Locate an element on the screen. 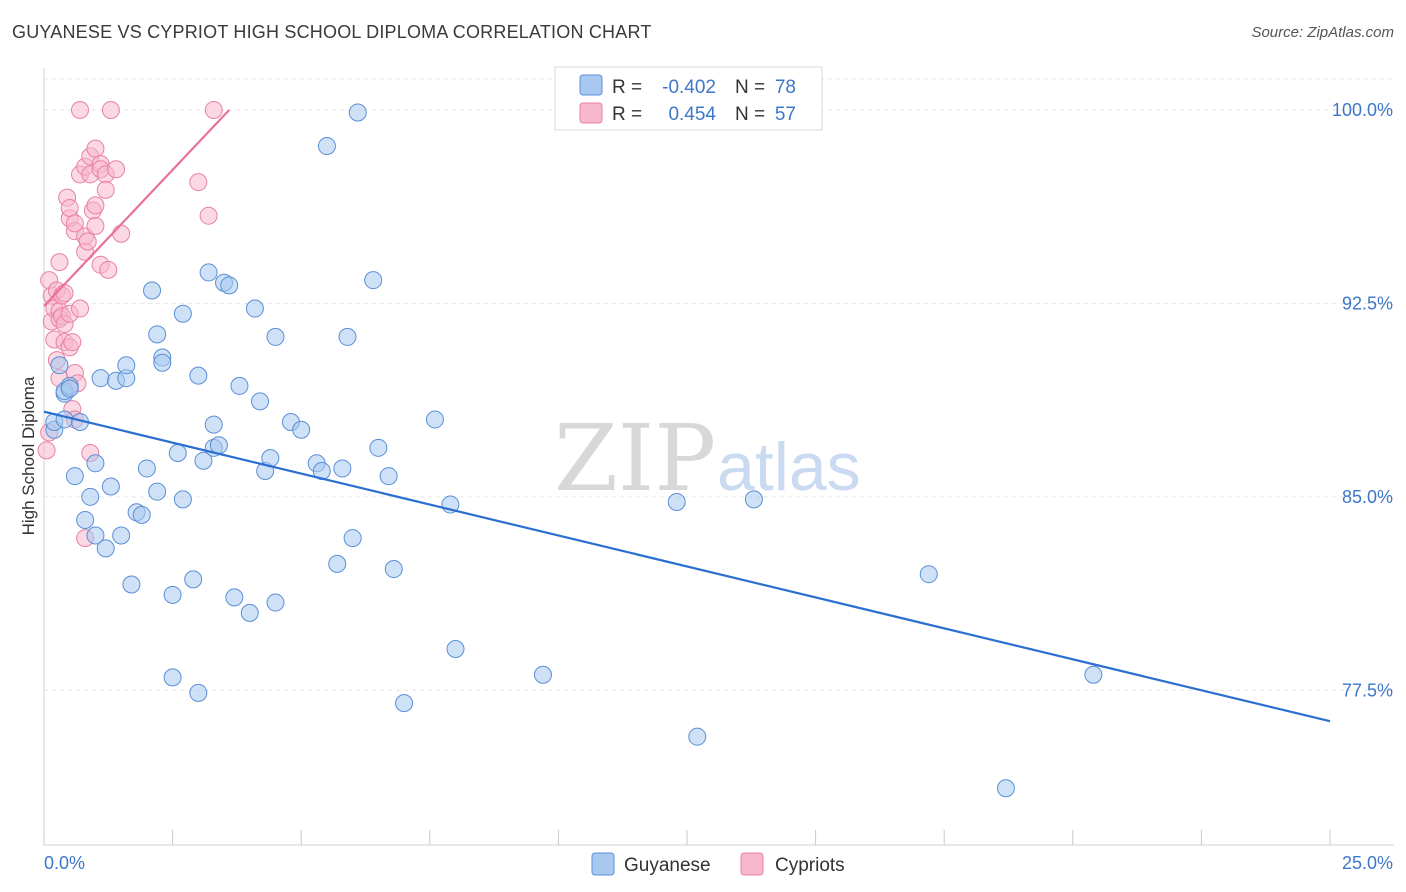  legend-swatch-cypriots is located at coordinates (752, 864).